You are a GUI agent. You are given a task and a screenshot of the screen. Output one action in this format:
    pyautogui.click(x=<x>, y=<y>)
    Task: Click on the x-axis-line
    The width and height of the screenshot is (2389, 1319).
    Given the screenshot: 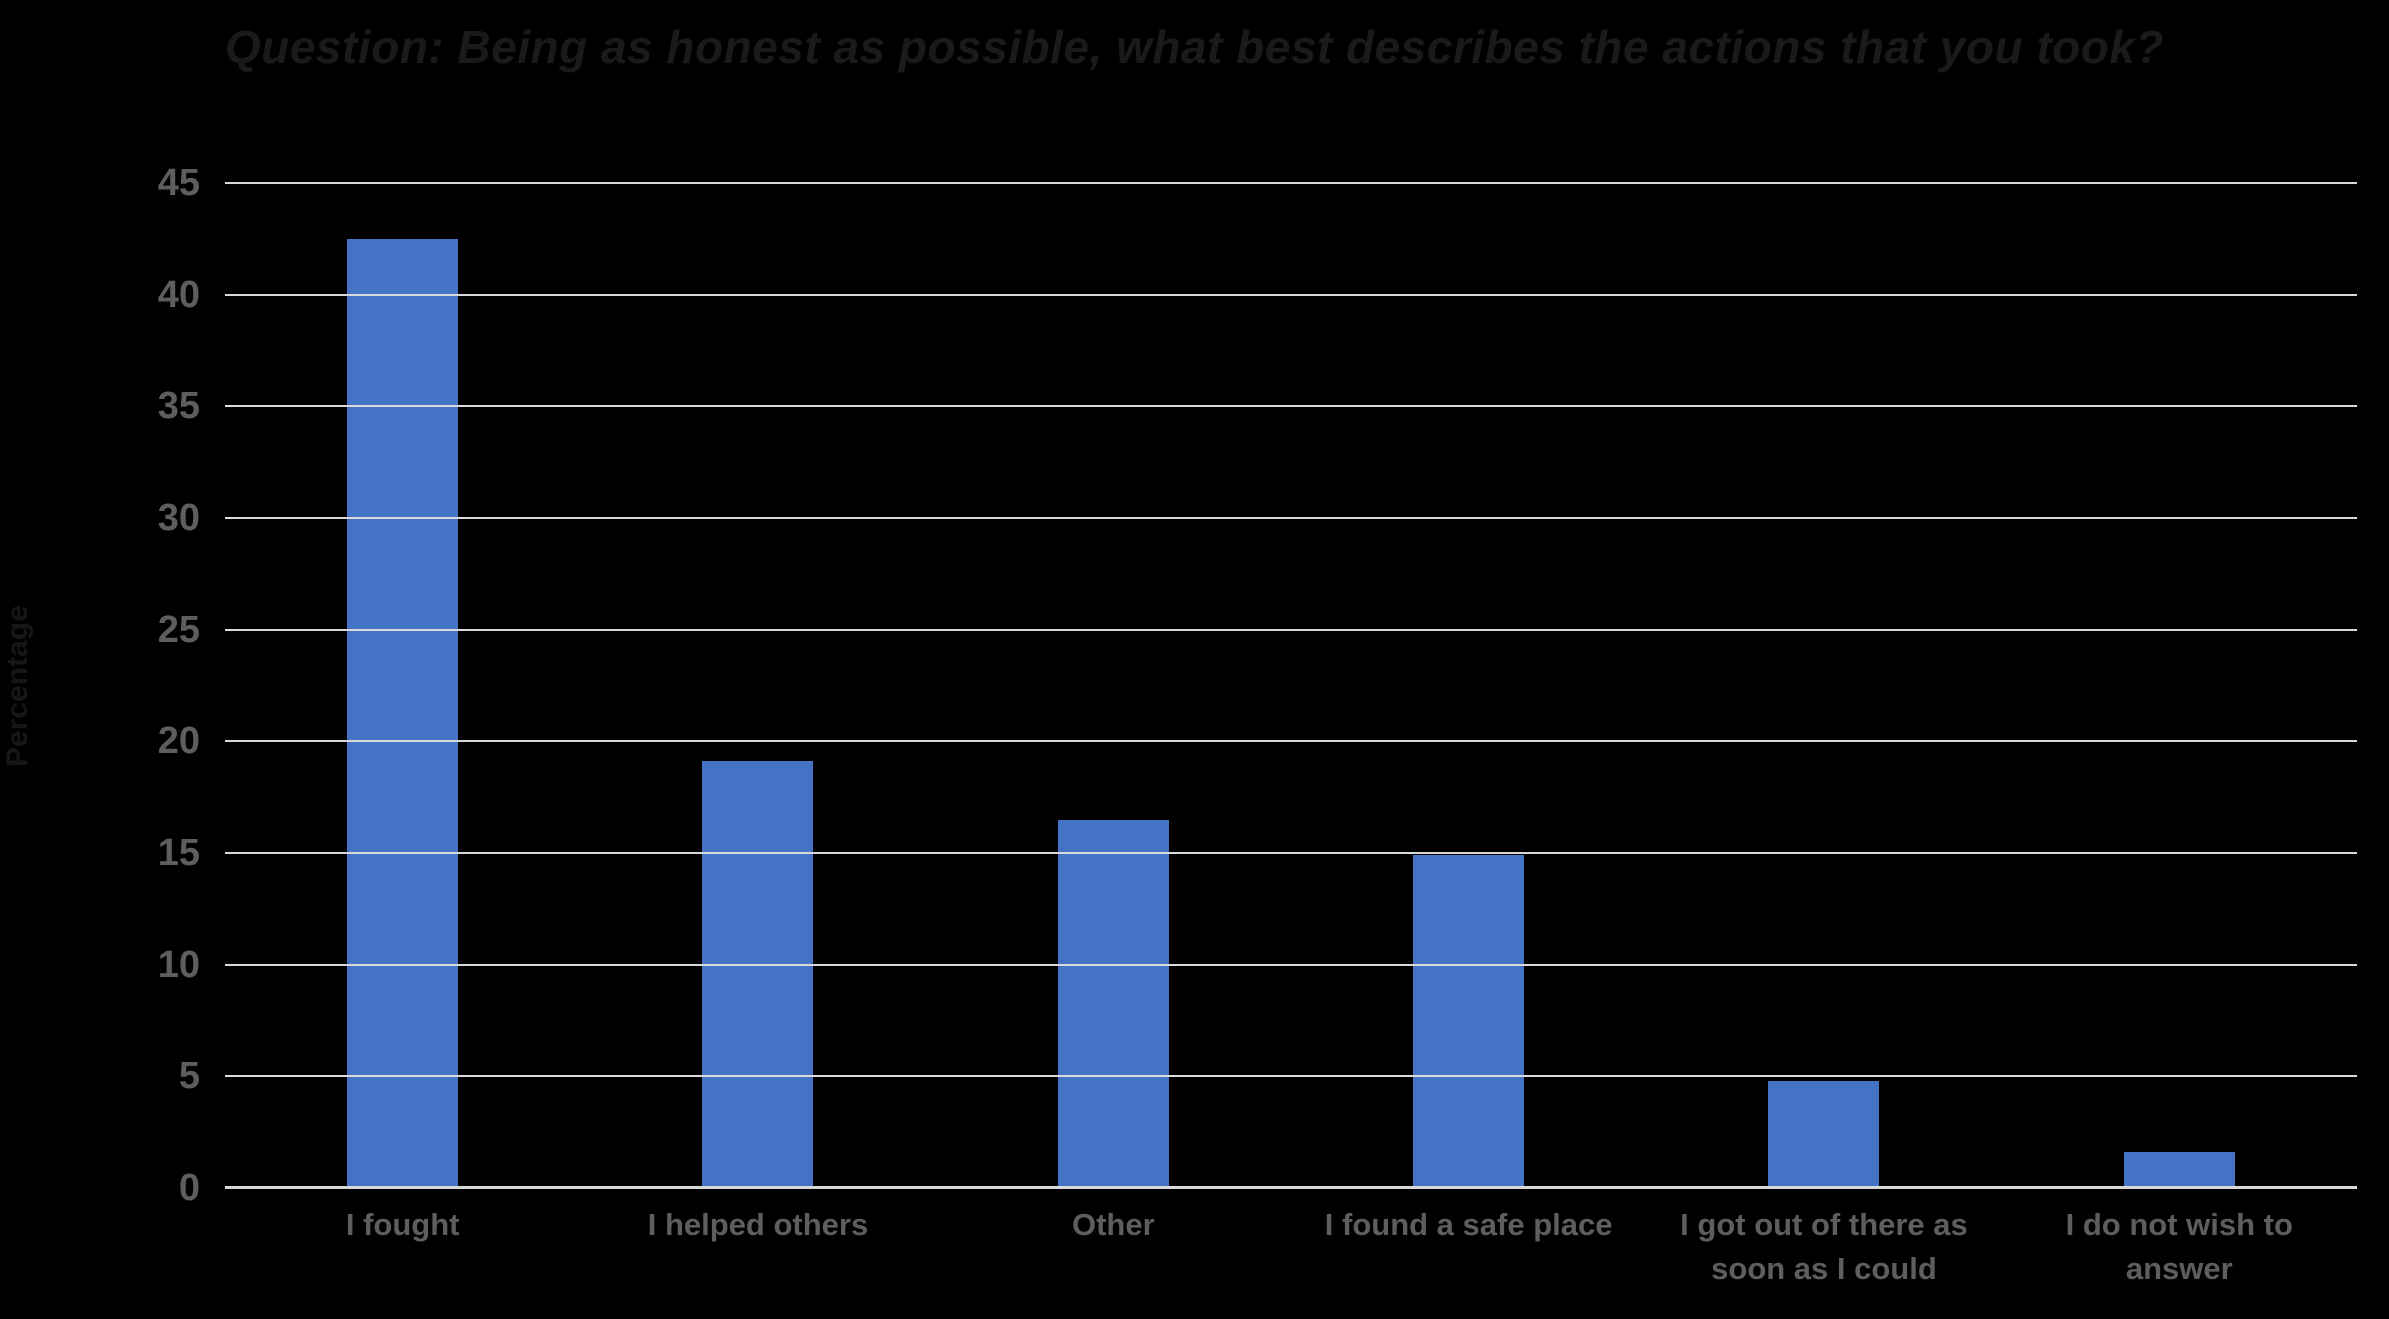 What is the action you would take?
    pyautogui.click(x=1291, y=1187)
    